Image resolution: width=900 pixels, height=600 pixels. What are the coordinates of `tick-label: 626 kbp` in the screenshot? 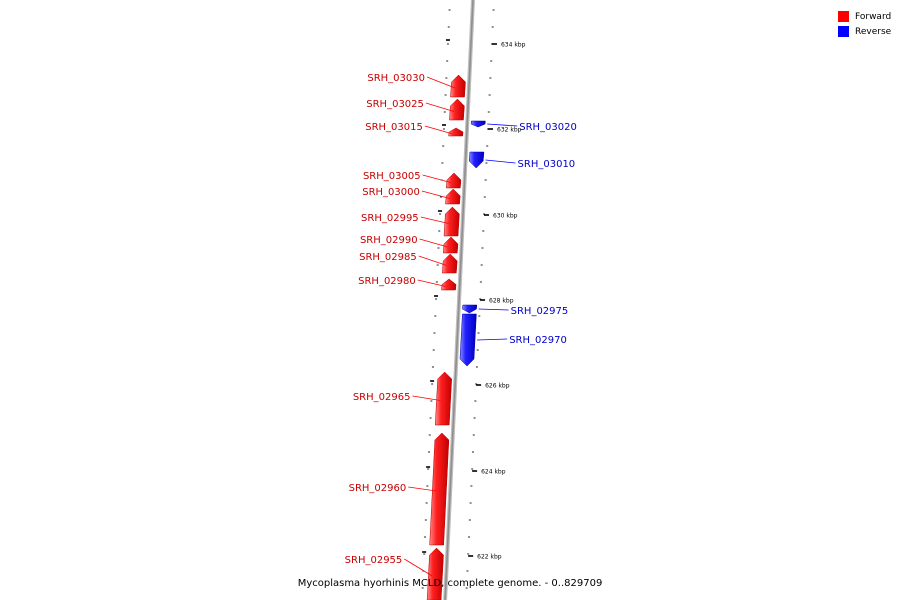 It's located at (497, 386).